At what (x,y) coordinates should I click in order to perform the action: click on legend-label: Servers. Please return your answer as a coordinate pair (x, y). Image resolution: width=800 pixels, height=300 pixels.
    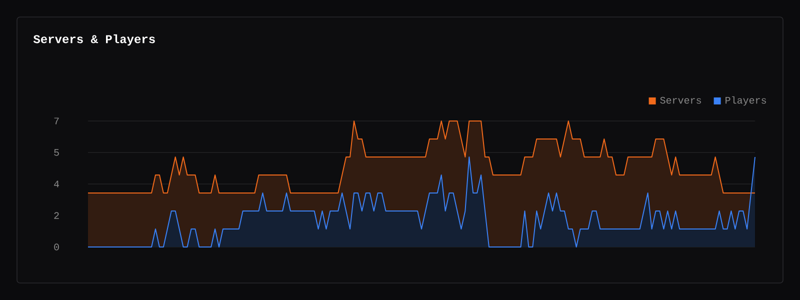
    Looking at the image, I should click on (680, 100).